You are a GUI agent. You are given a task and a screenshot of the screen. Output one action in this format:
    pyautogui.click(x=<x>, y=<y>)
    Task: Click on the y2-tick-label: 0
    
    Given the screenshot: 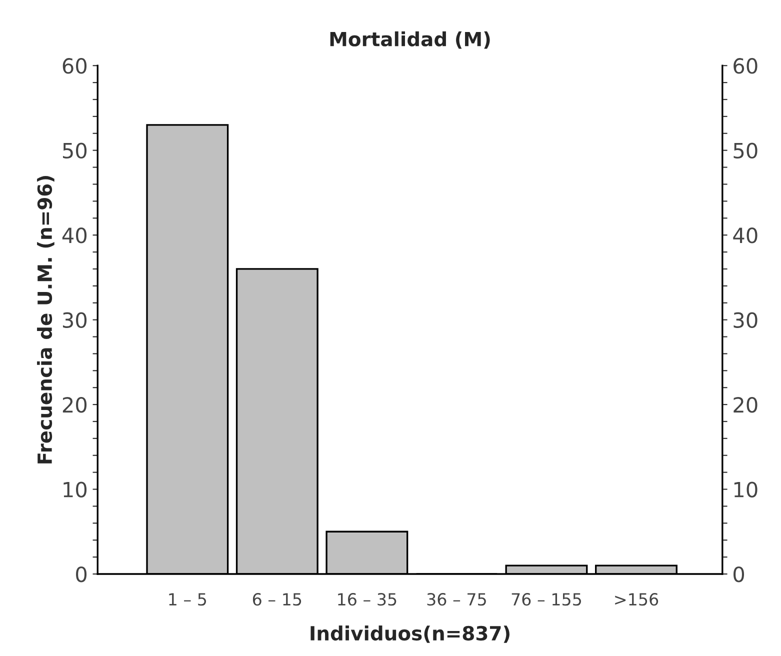 What is the action you would take?
    pyautogui.click(x=739, y=574)
    